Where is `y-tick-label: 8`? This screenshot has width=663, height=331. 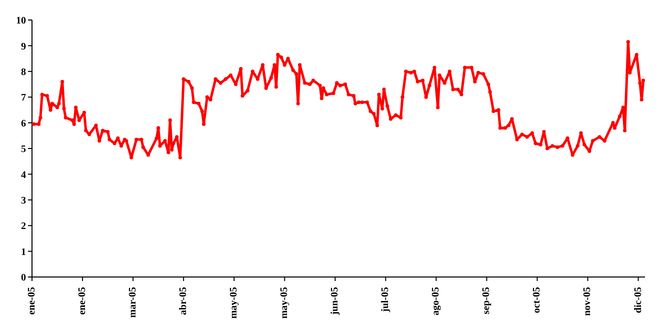 y-tick-label: 8 is located at coordinates (23, 72).